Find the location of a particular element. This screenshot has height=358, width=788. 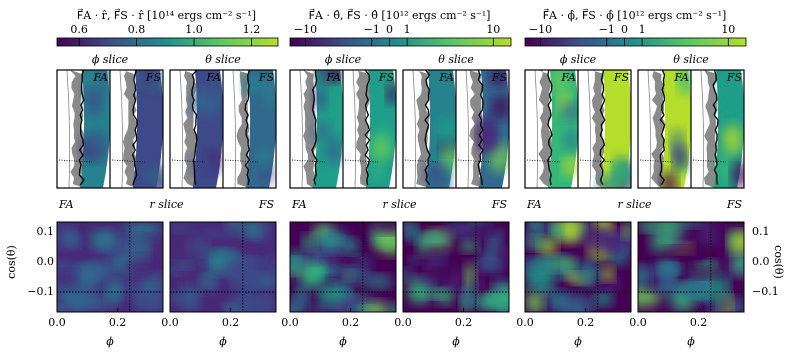

y-tick-label: −0.1 is located at coordinates (40, 291).